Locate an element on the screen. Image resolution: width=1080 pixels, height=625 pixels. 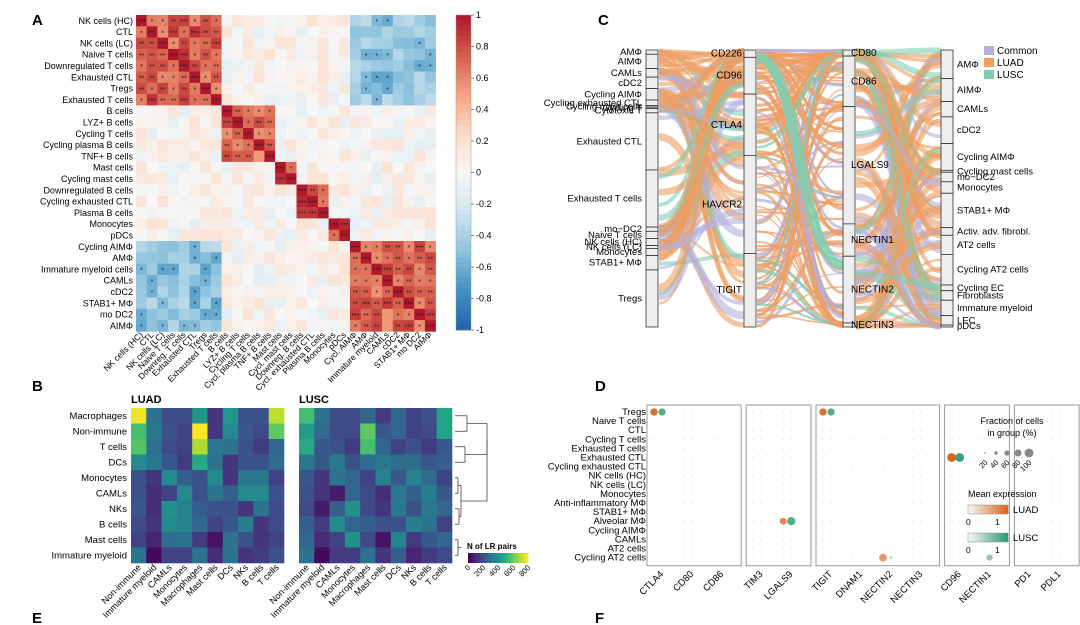
colorbar-tick-label: 0 is located at coordinates (467, 567).